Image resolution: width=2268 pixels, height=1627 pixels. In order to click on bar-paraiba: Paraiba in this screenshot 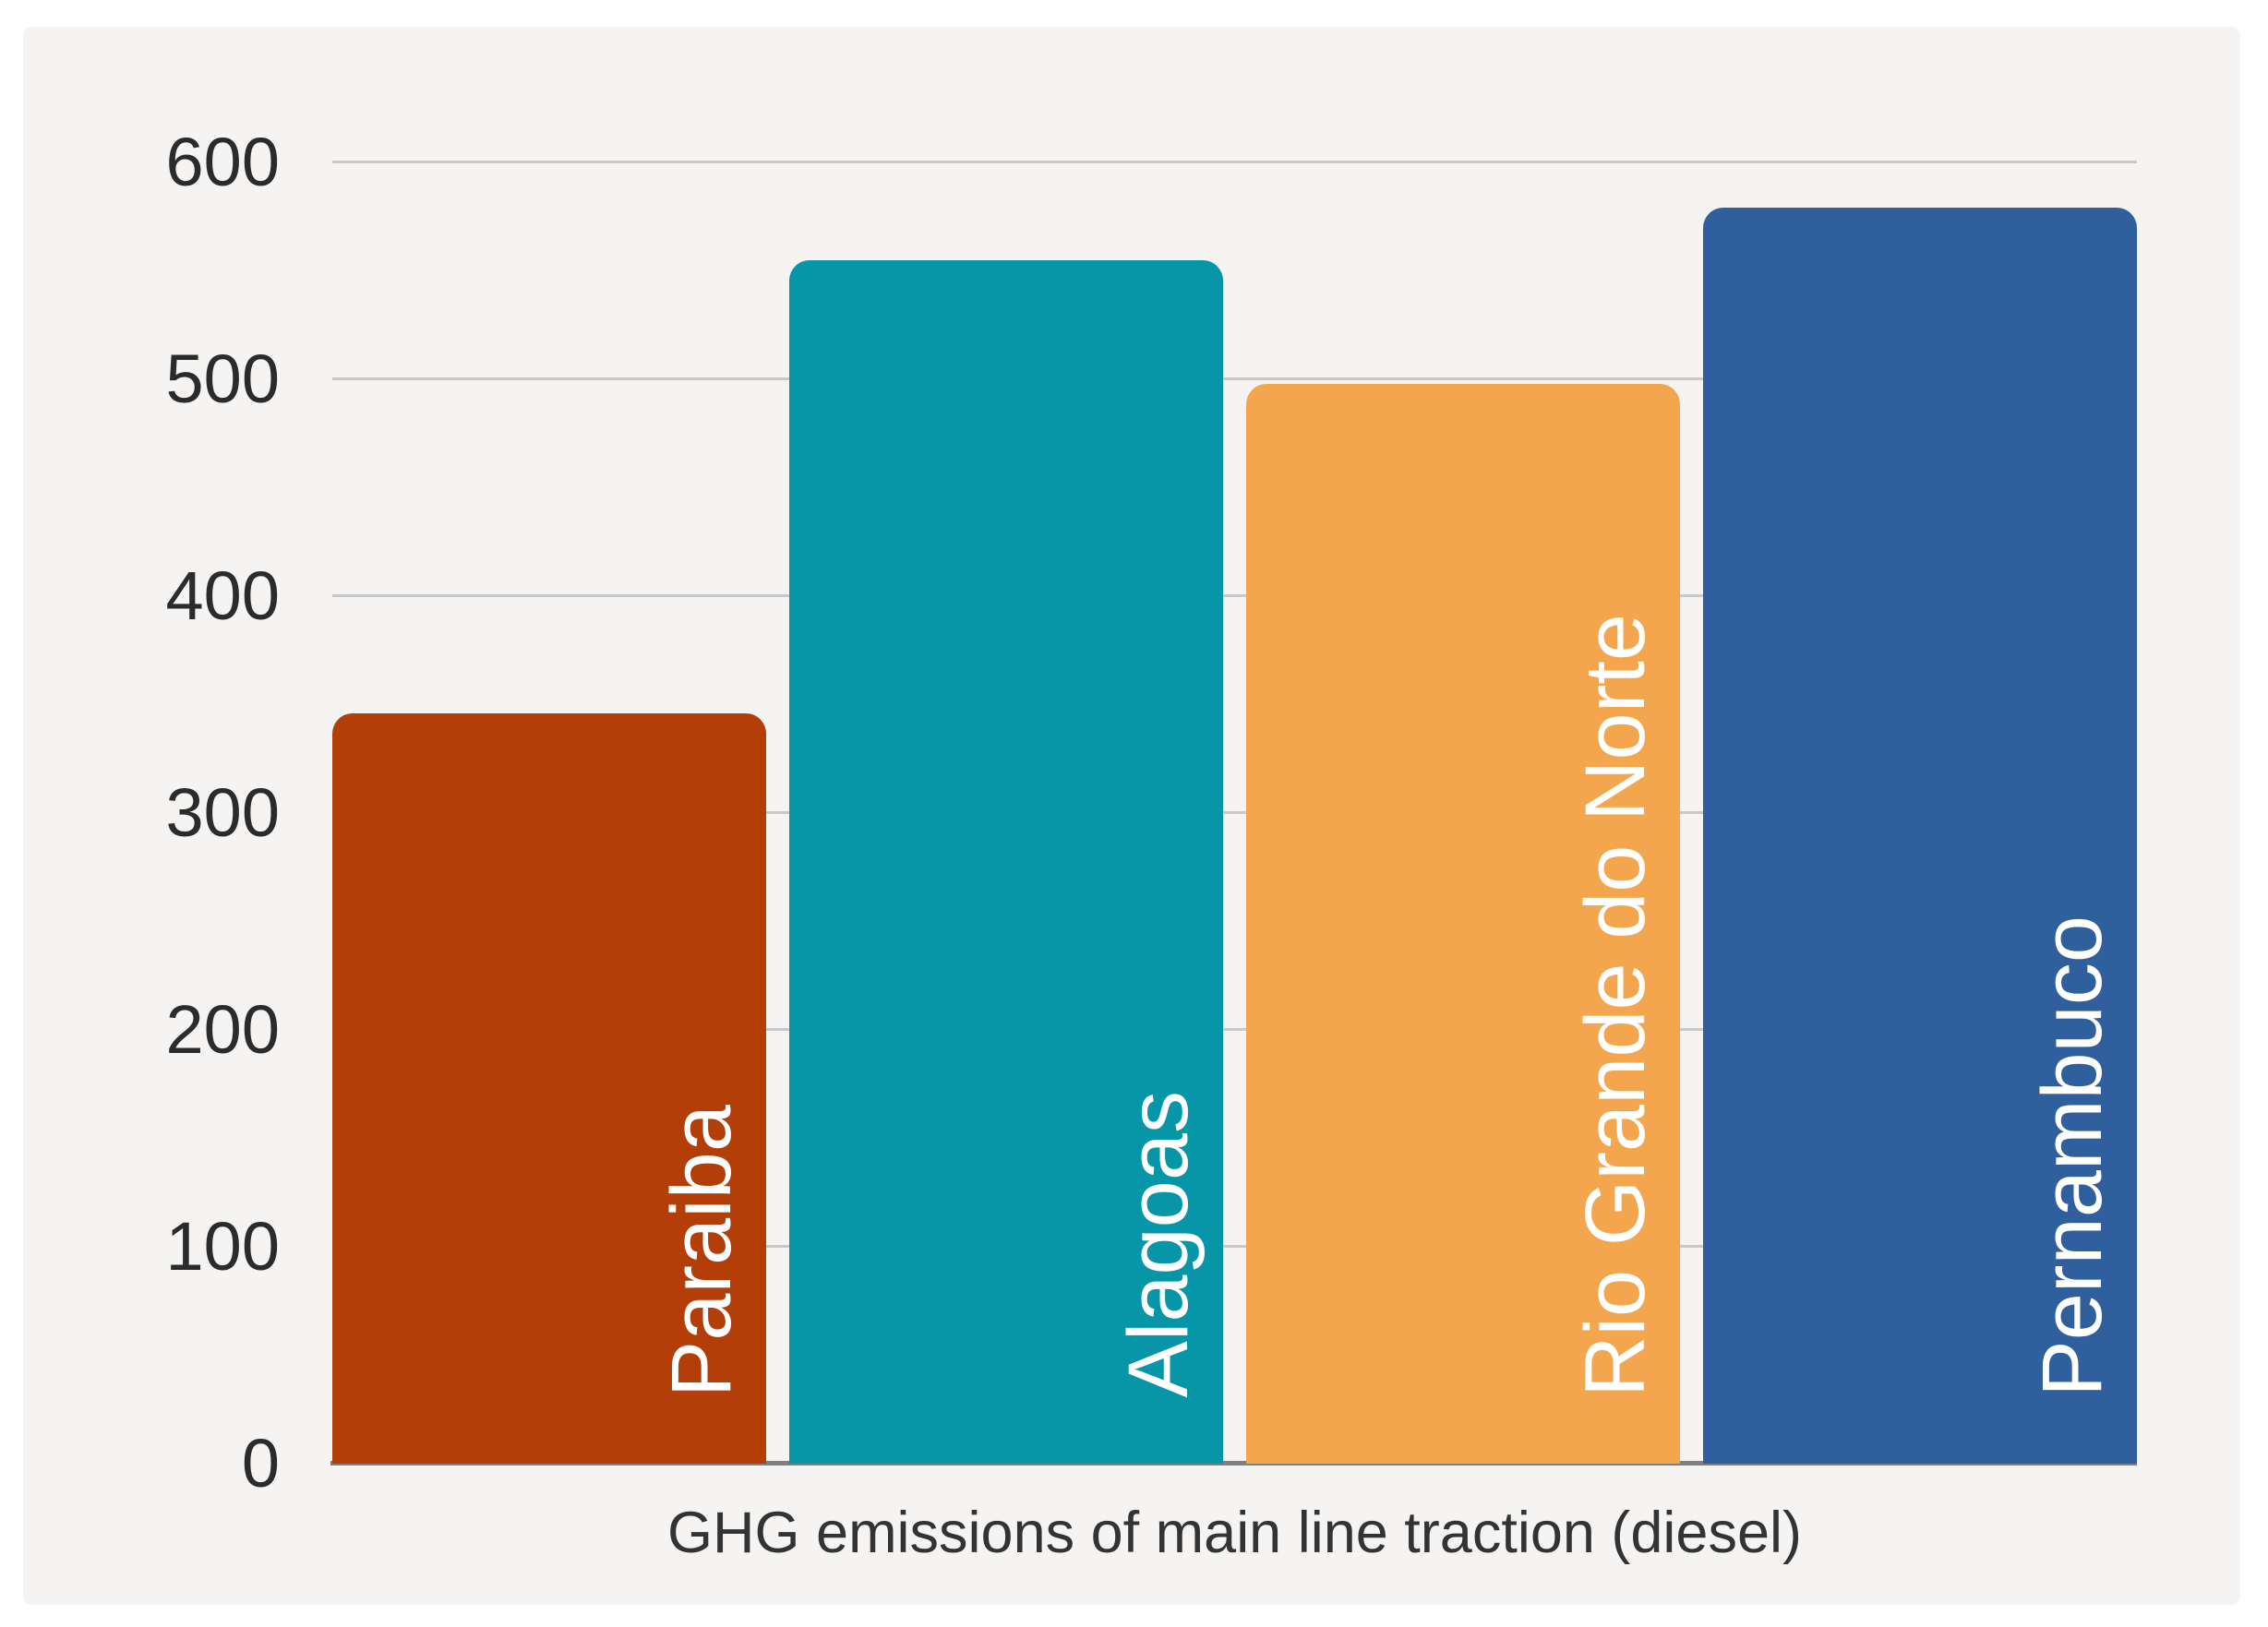, I will do `click(549, 1088)`.